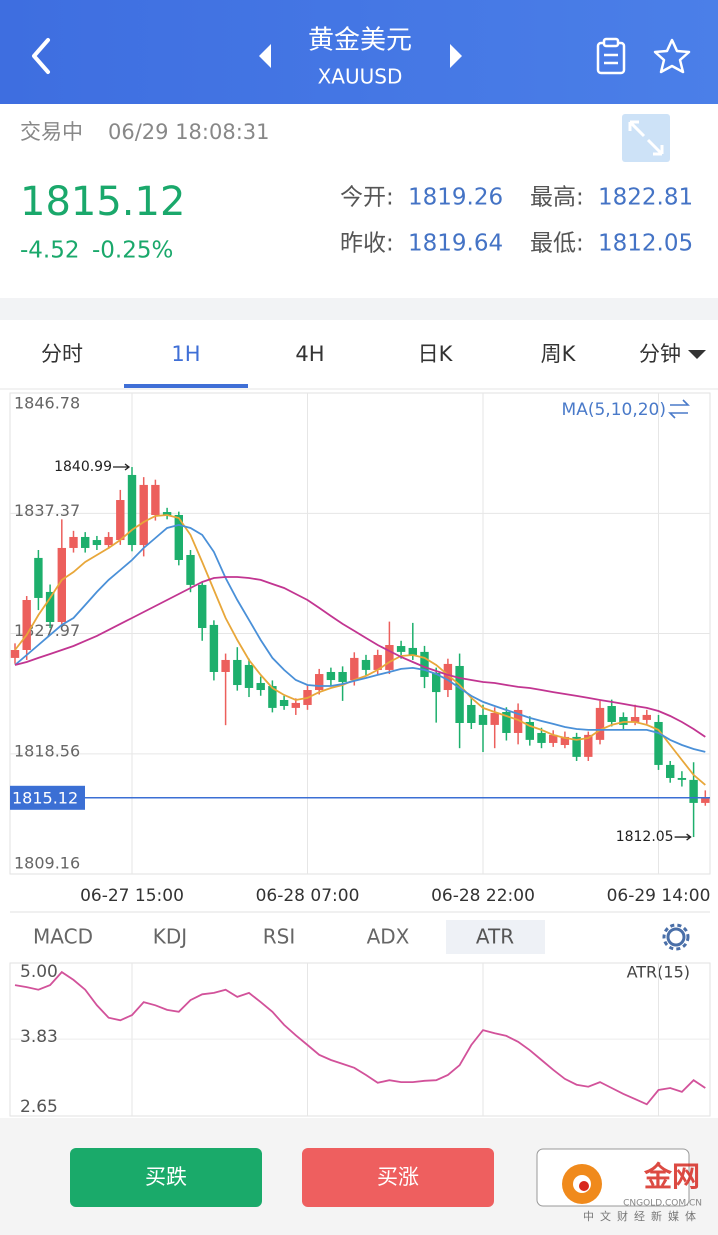  What do you see at coordinates (646, 138) in the screenshot?
I see `fullscreen-button` at bounding box center [646, 138].